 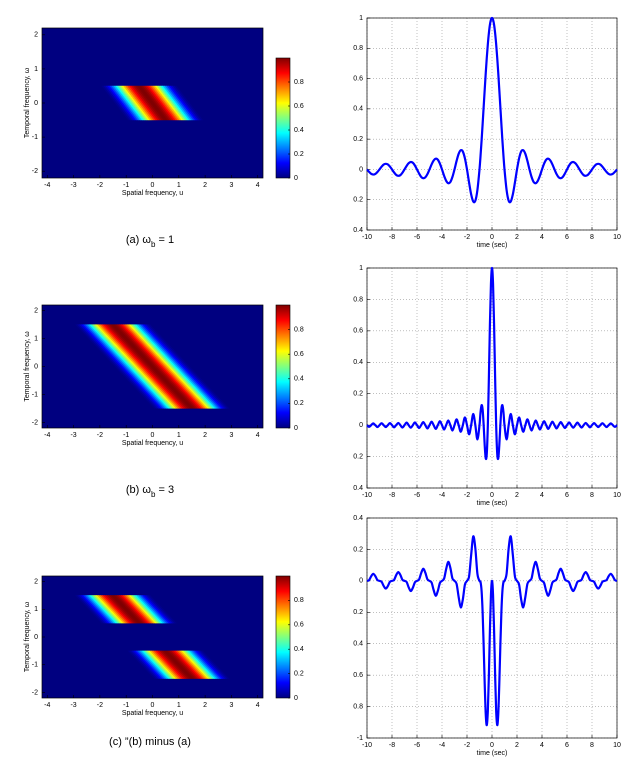 I want to click on colorbar-tick-label: 0.6, so click(x=299, y=106).